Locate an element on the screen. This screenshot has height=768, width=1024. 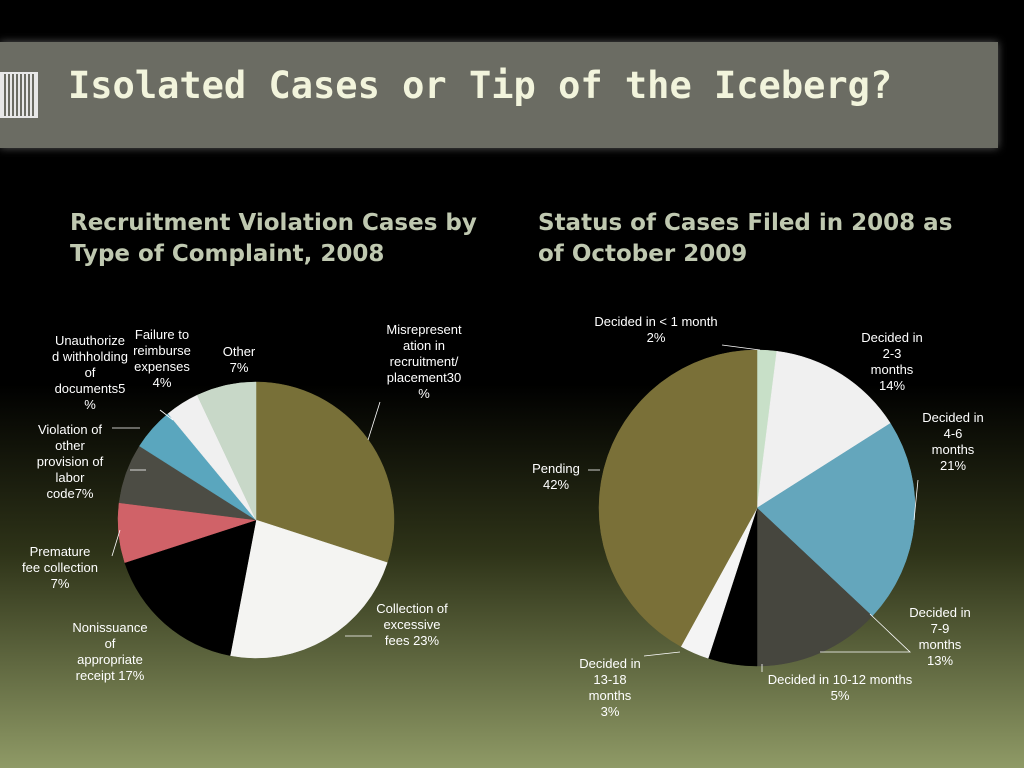
pie1-label-0-line-0: Misrepresent is located at coordinates (424, 329).